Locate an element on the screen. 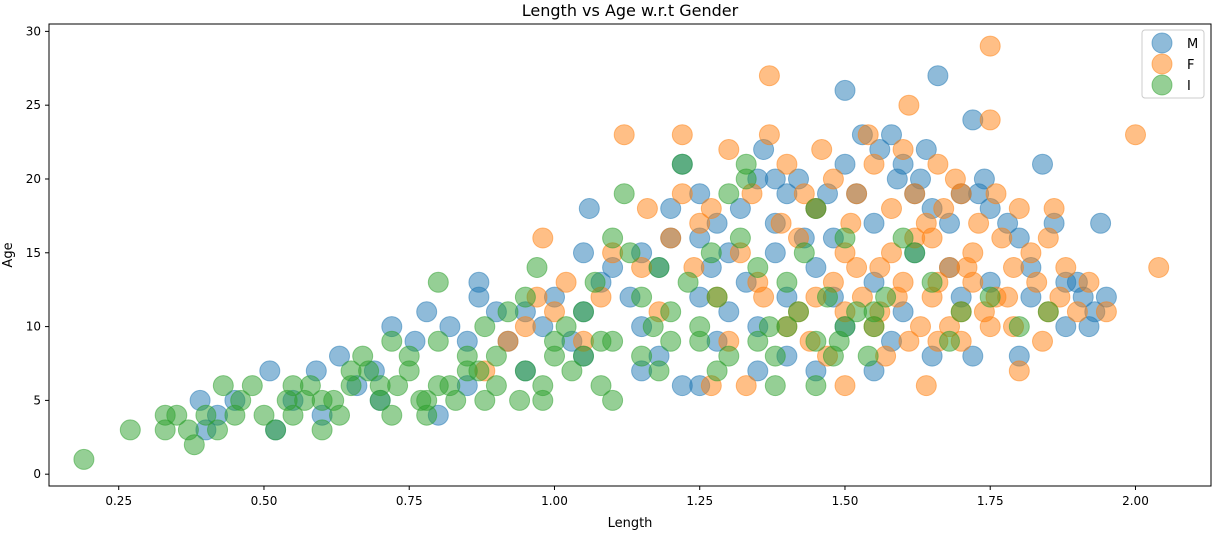  legend: MFI is located at coordinates (1173, 64).